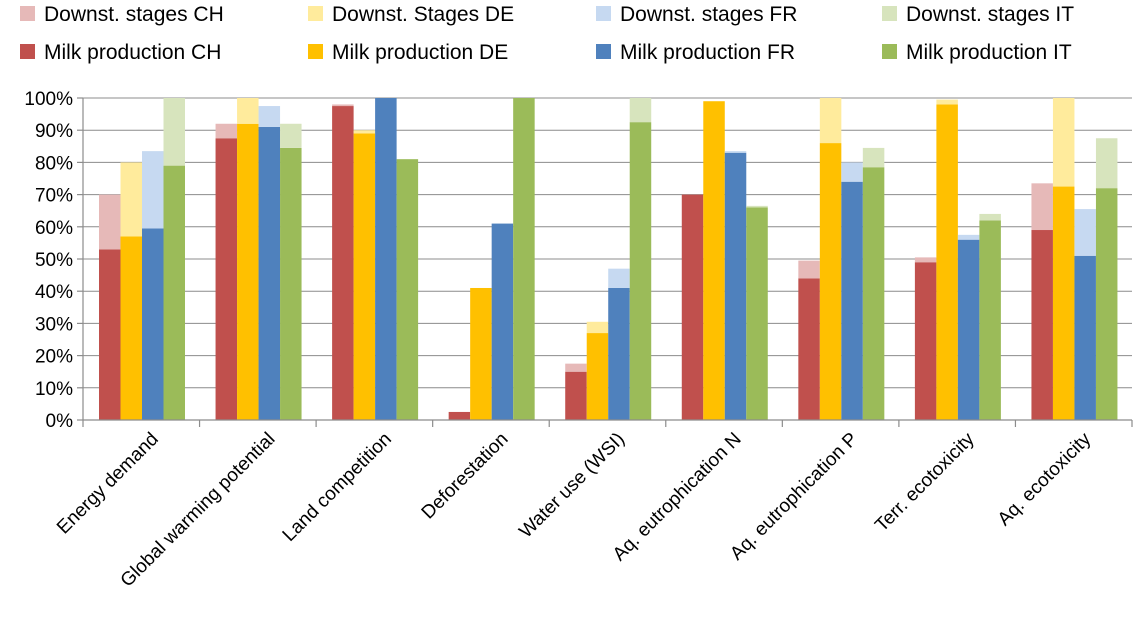 This screenshot has height=641, width=1135. Describe the element at coordinates (1045, 479) in the screenshot. I see `x-tick-label: Aq. ecotoxicity` at that location.